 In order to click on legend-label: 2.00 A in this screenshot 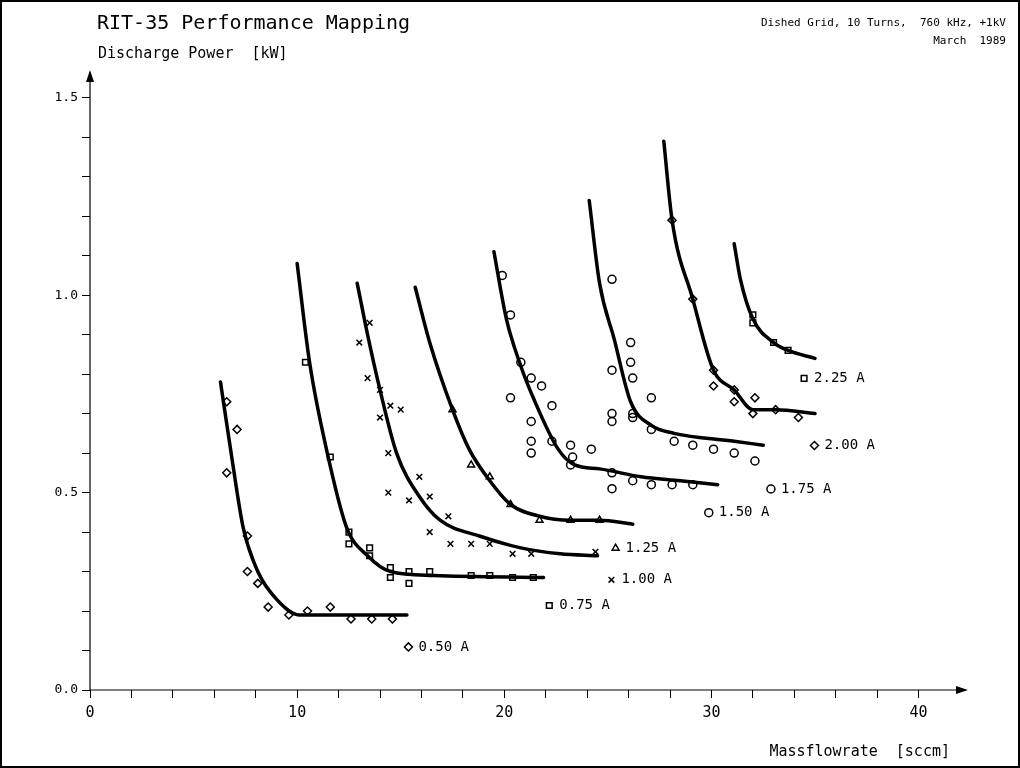, I will do `click(850, 444)`.